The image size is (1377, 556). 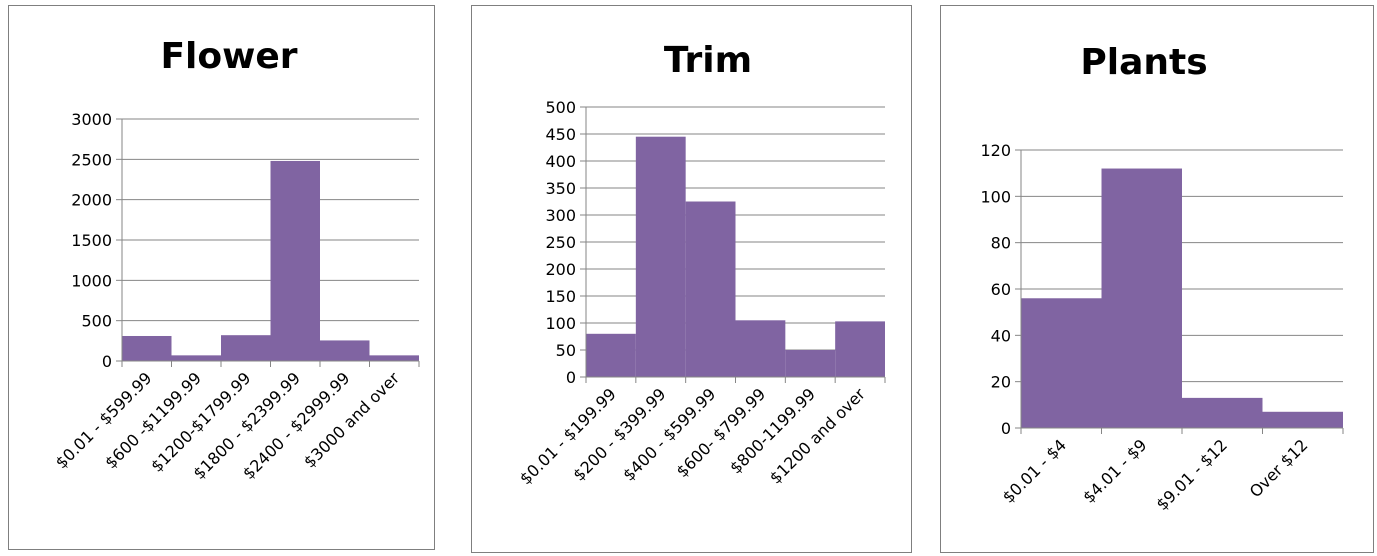 I want to click on y-tick-label: 2500, so click(x=91, y=159).